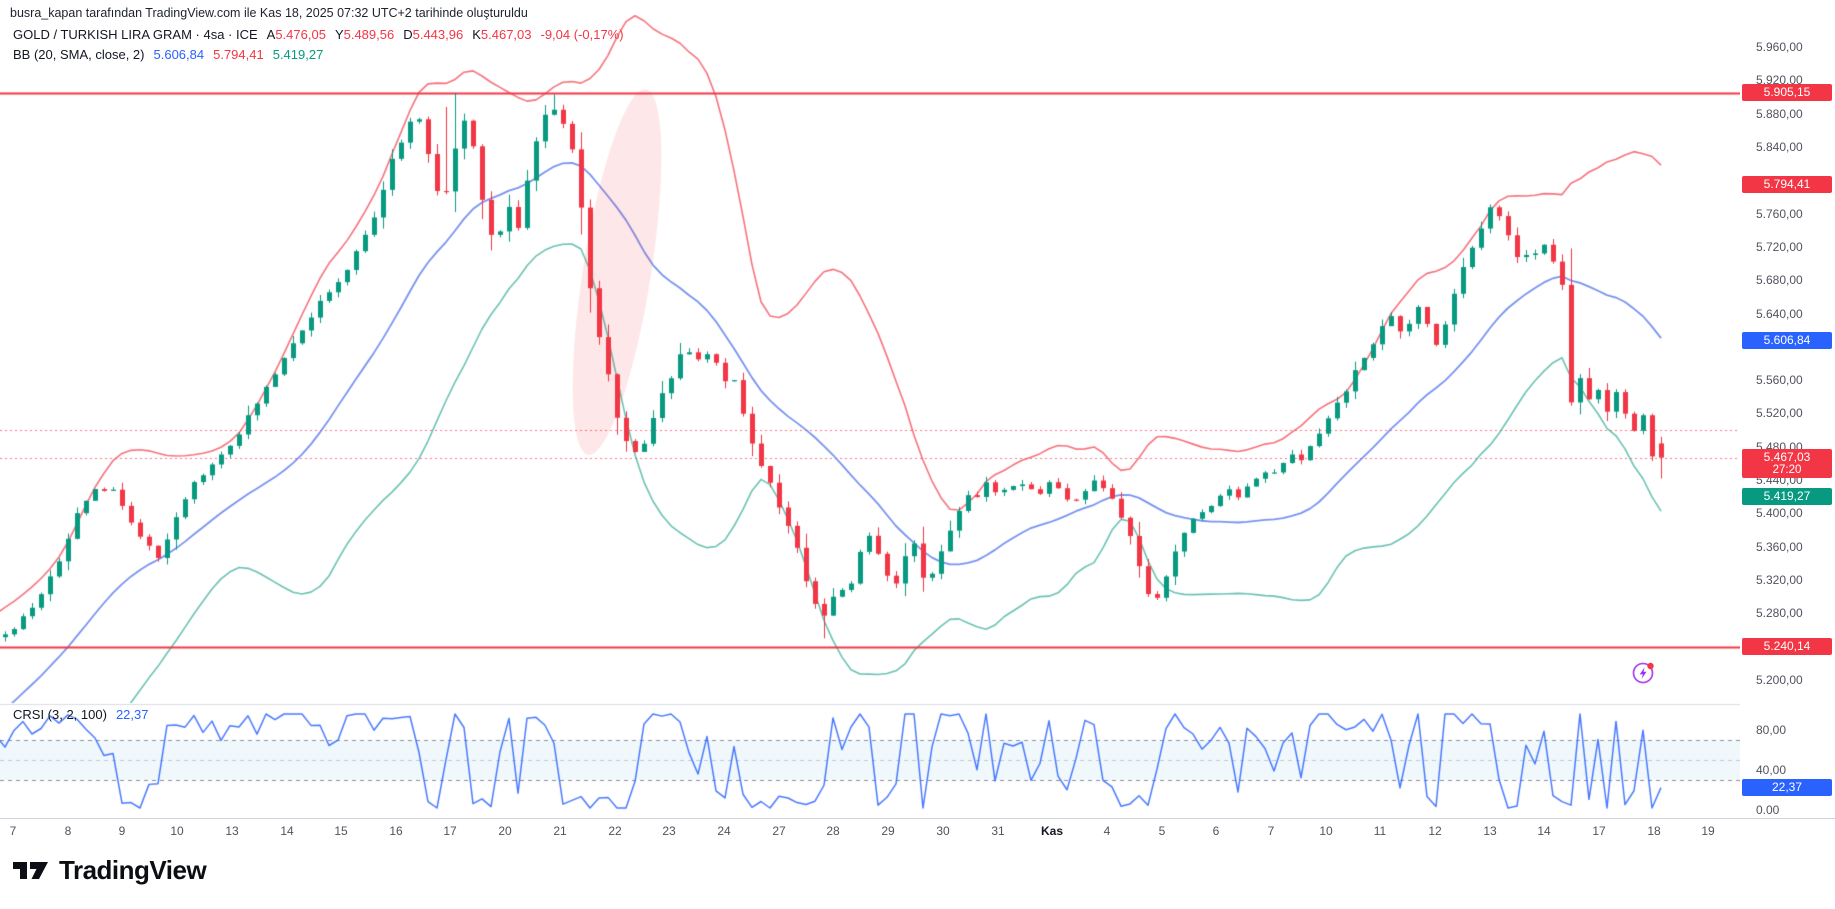 The width and height of the screenshot is (1835, 909). I want to click on price-axis-badge: 5.467,03 27:20, so click(1787, 463).